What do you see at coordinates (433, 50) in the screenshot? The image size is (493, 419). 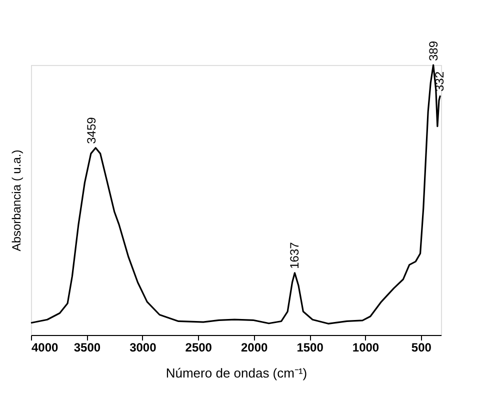 I see `annotation: 389` at bounding box center [433, 50].